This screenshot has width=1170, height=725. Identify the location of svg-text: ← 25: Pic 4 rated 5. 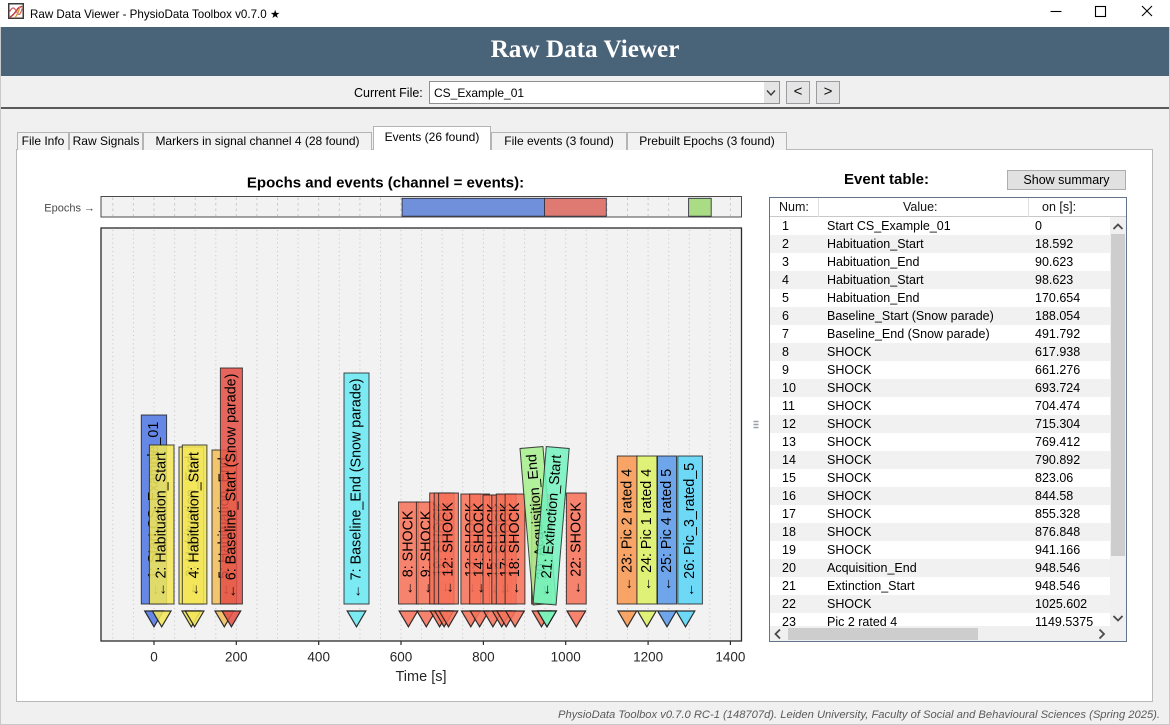
(667, 530).